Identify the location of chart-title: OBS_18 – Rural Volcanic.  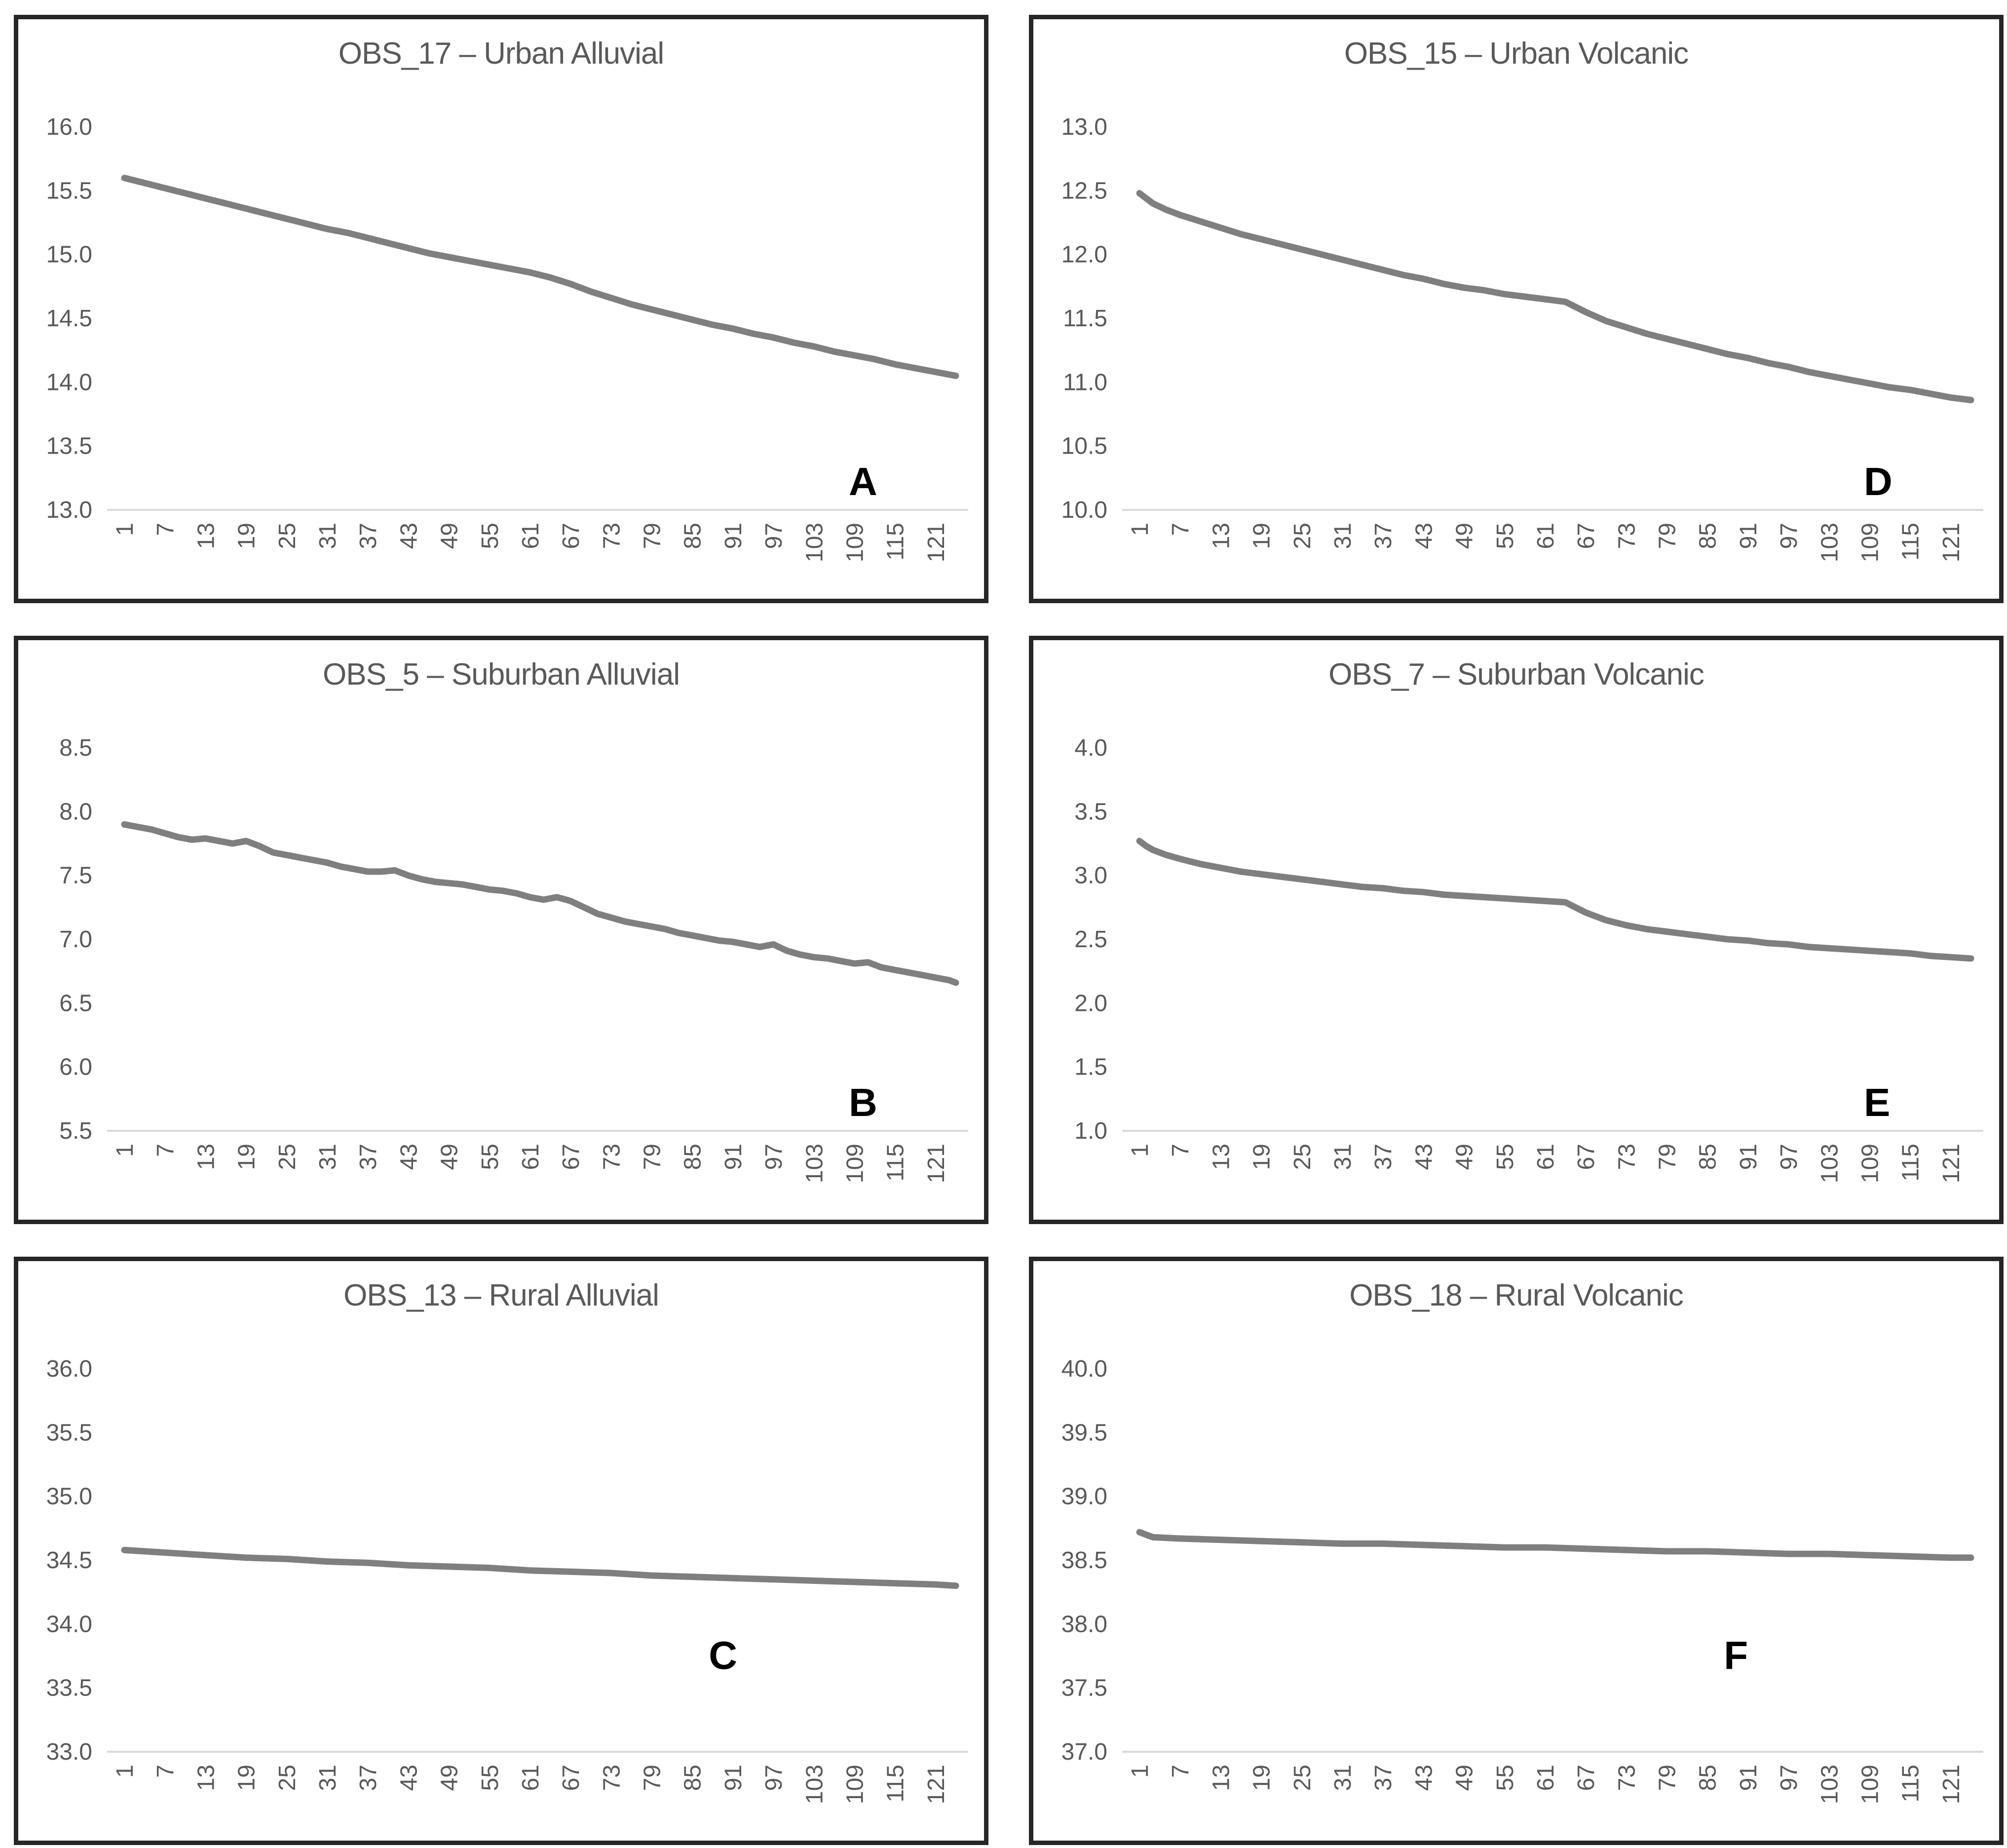
(1516, 1295).